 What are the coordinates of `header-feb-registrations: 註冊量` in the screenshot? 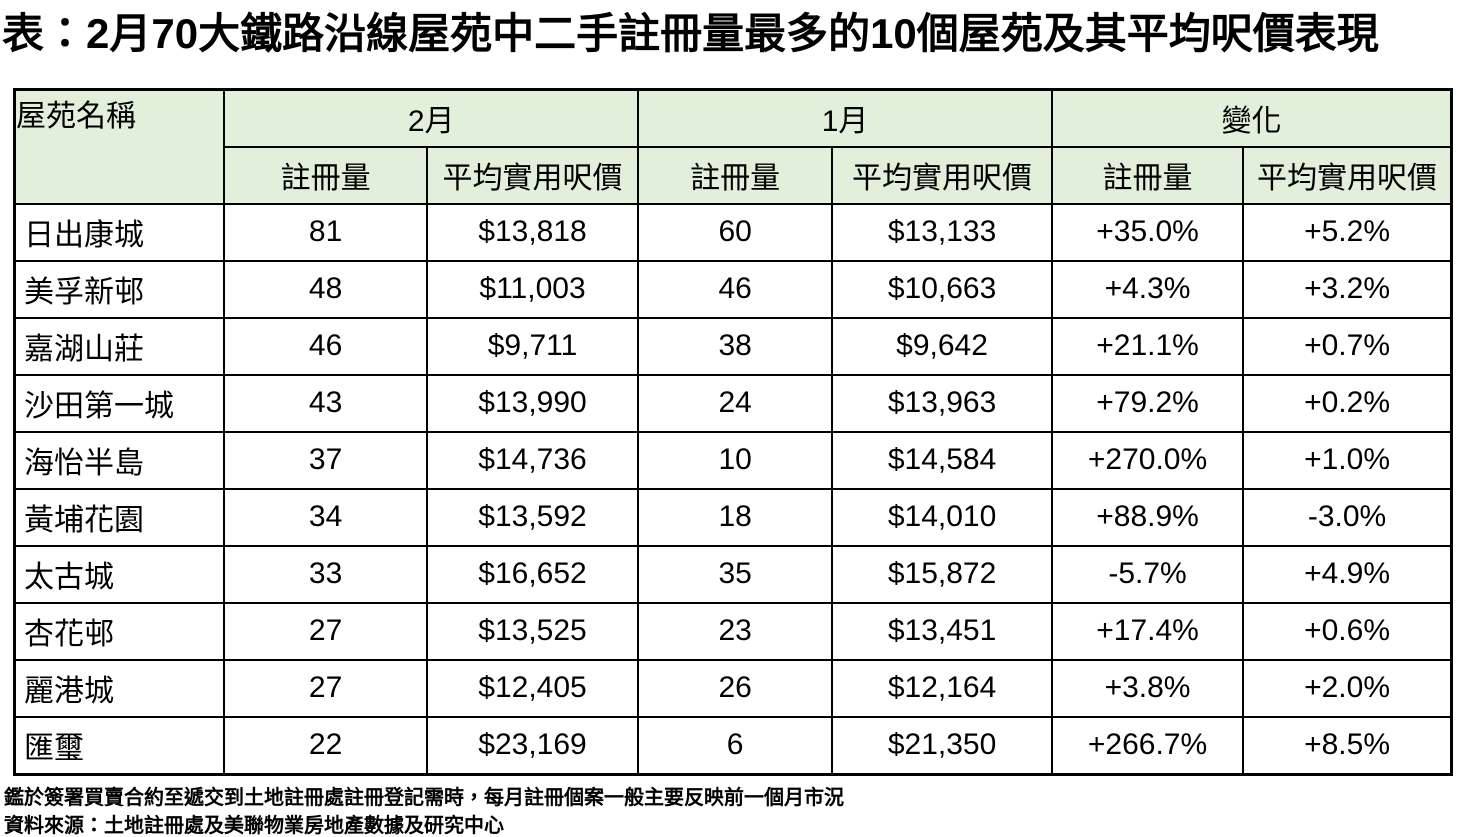 It's located at (325, 175).